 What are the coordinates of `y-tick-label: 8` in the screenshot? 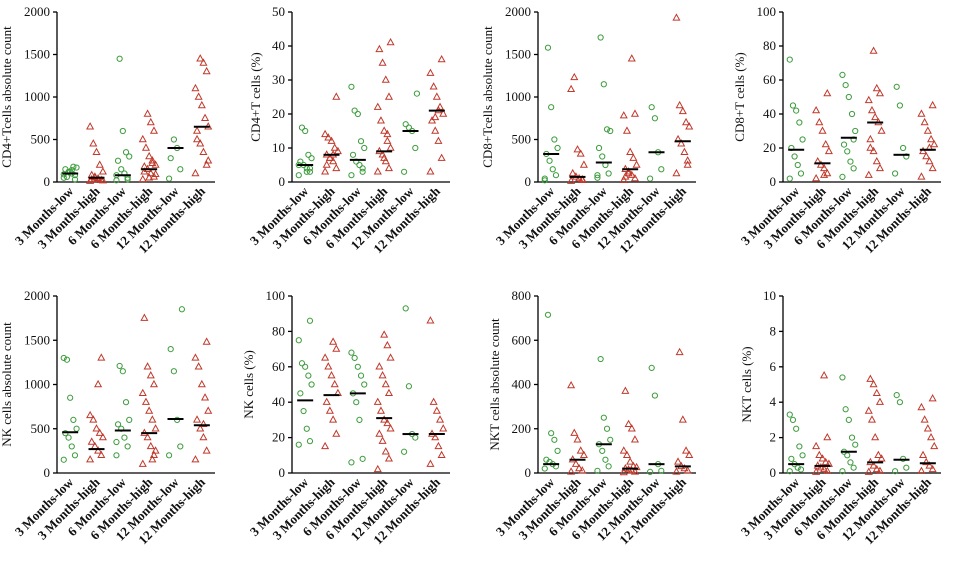 It's located at (773, 330).